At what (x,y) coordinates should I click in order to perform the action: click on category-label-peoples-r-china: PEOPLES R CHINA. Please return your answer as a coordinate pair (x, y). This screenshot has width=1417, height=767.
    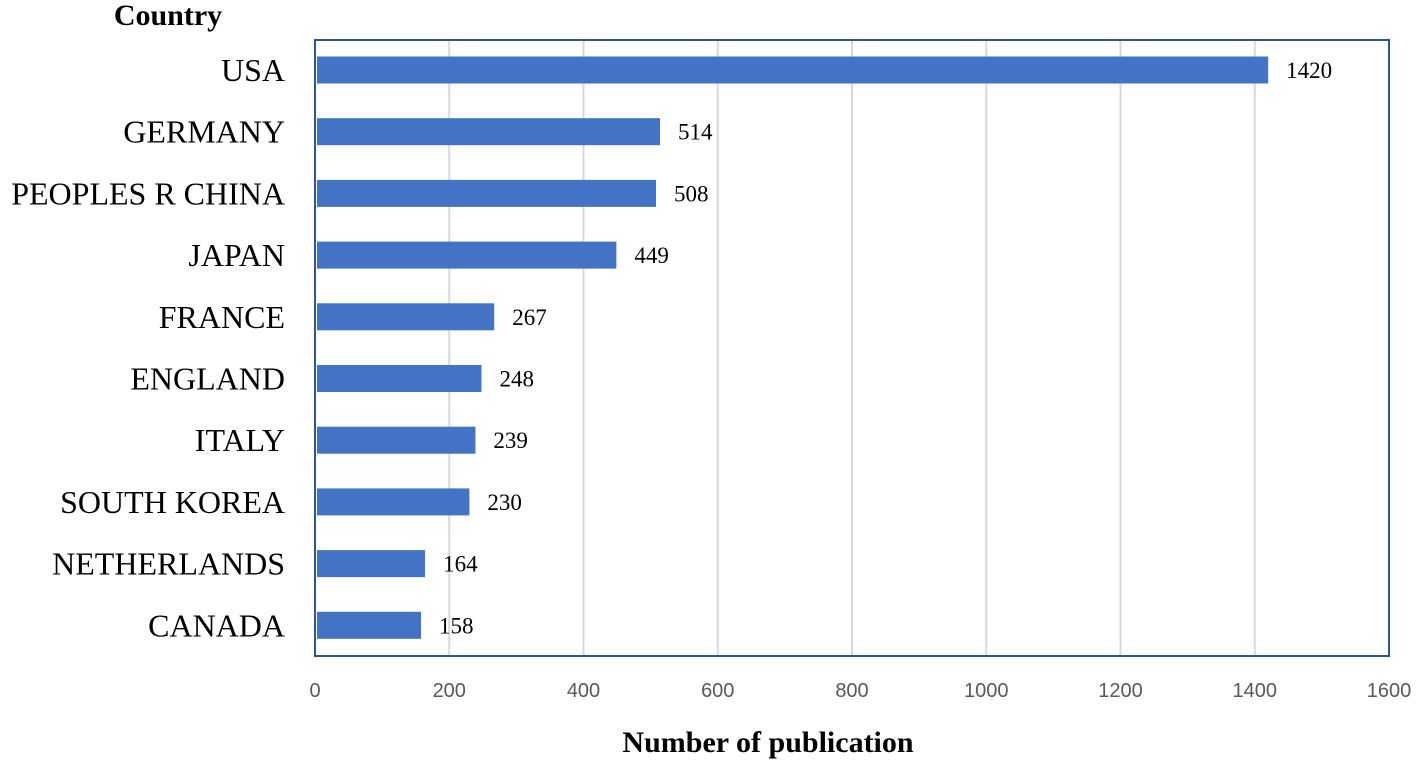
    Looking at the image, I should click on (148, 193).